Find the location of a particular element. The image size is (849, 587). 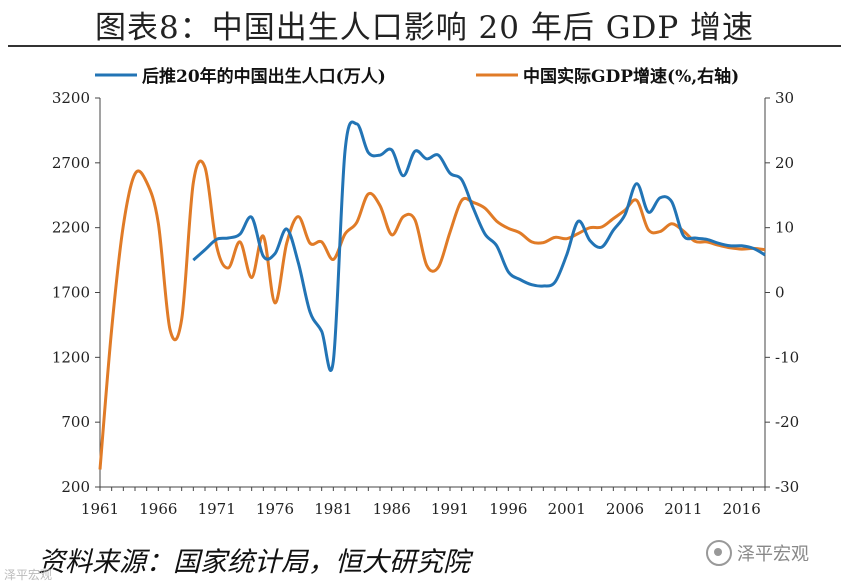

x-tick-label: 1991 is located at coordinates (450, 509).